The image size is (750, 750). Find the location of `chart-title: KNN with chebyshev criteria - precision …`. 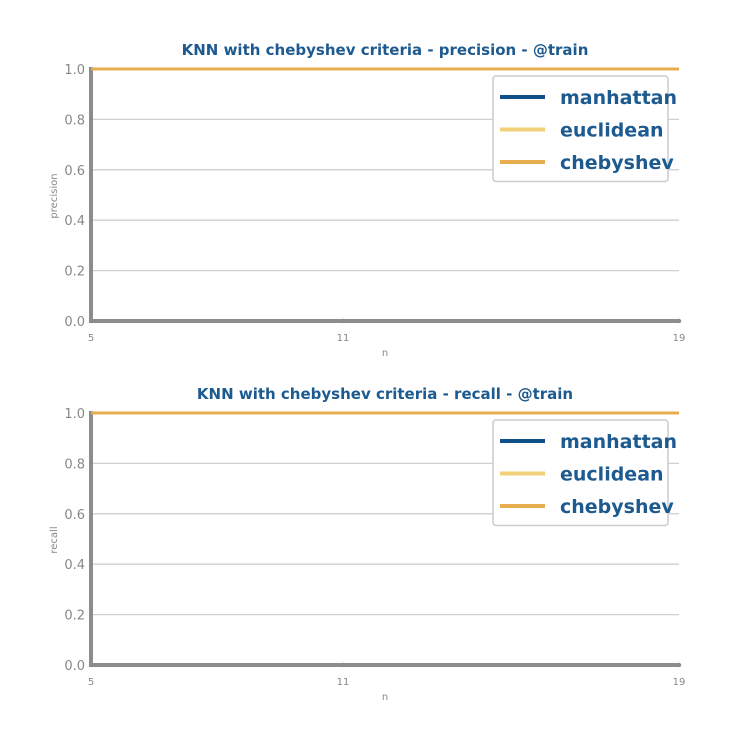

chart-title: KNN with chebyshev criteria - precision … is located at coordinates (385, 50).